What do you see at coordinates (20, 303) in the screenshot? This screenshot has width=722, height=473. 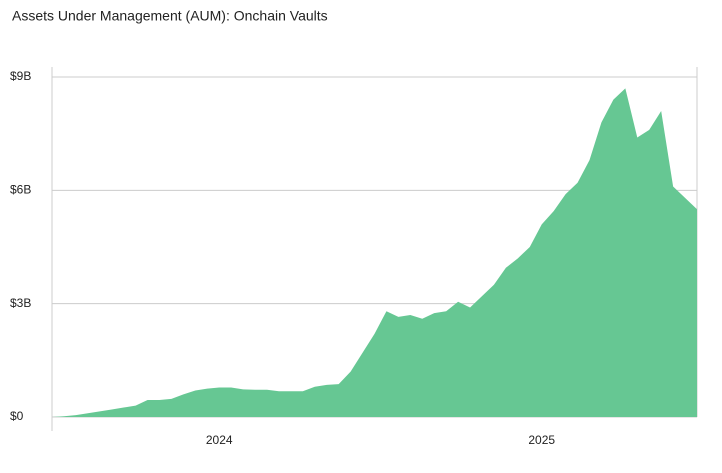 I see `y-tick-label: $3B` at bounding box center [20, 303].